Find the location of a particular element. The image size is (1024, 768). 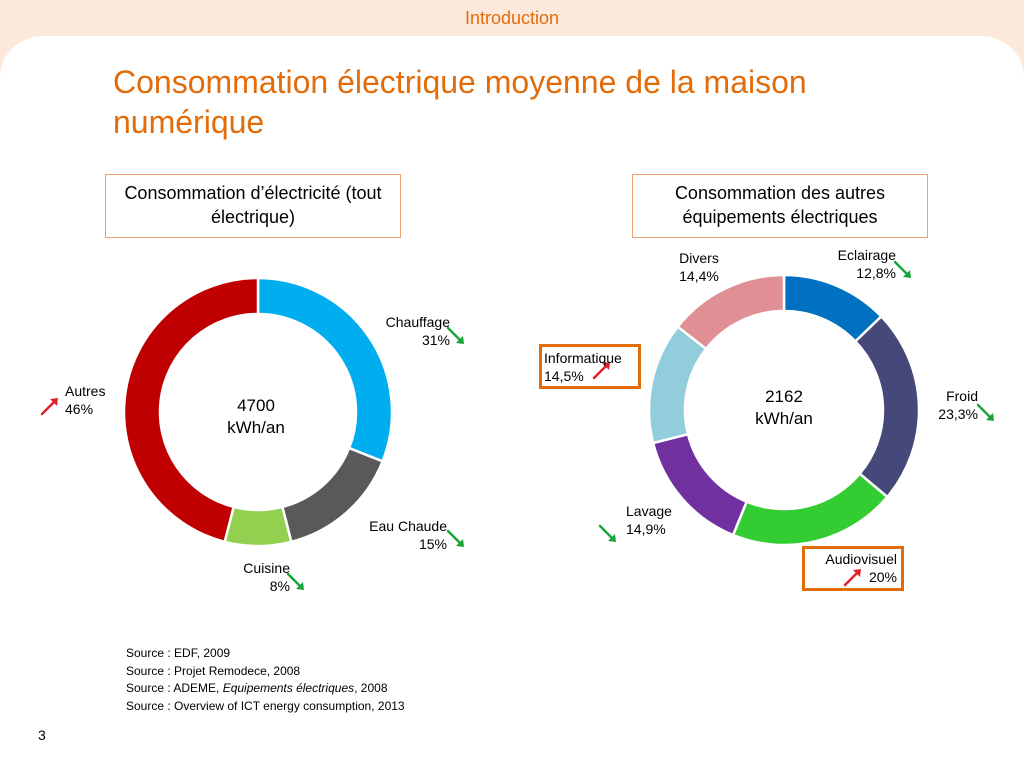

trend-up-arrow-icon-autres is located at coordinates (49, 407).